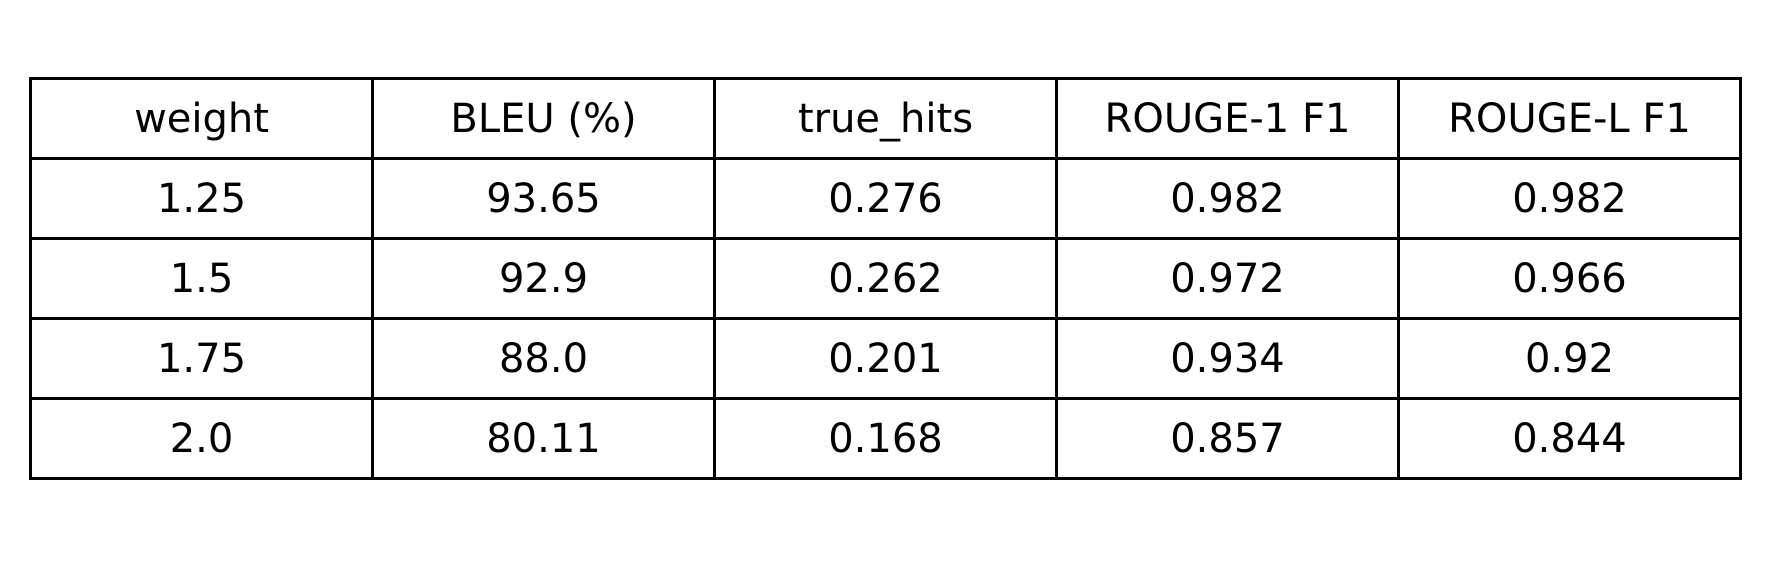  I want to click on column-header: BLEU (%), so click(543, 118).